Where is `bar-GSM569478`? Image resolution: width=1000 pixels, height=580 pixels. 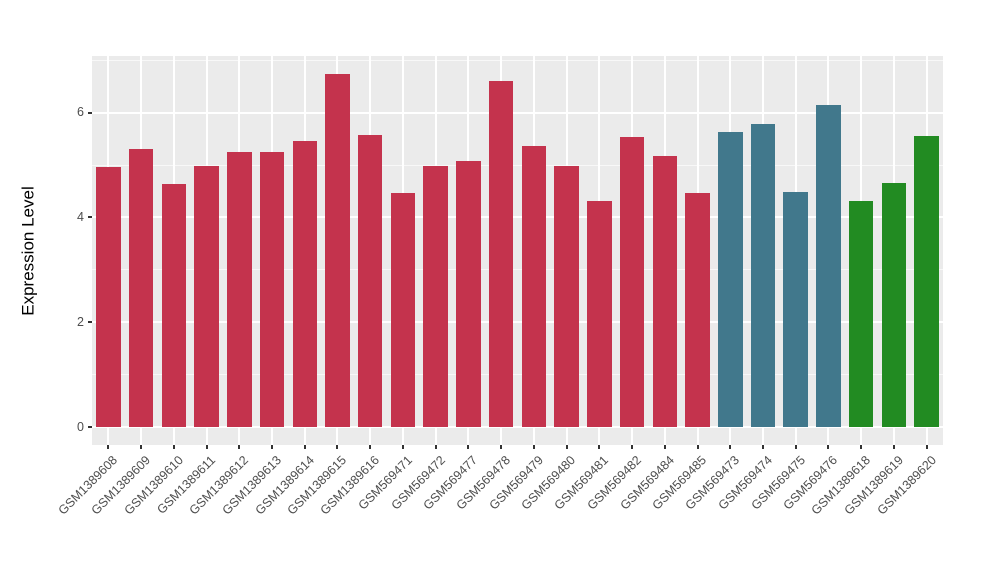
bar-GSM569478 is located at coordinates (501, 254).